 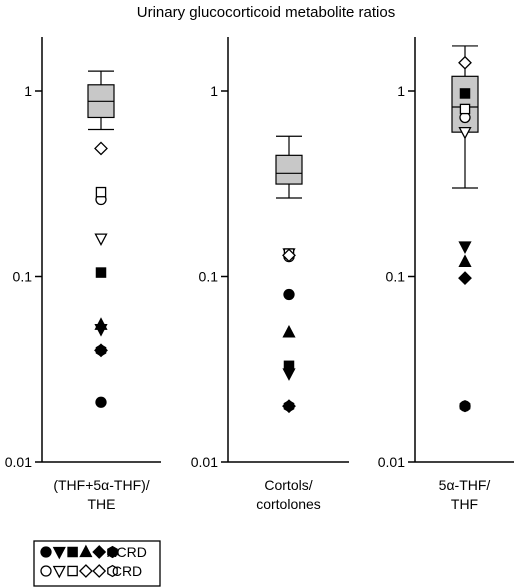 I want to click on legend-entry-acrd: ACRD, so click(x=93, y=552).